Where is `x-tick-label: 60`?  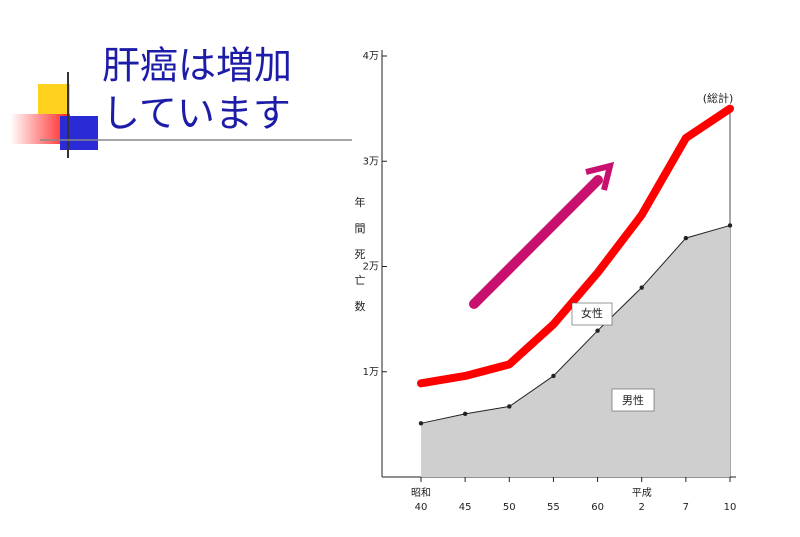
x-tick-label: 60 is located at coordinates (597, 507).